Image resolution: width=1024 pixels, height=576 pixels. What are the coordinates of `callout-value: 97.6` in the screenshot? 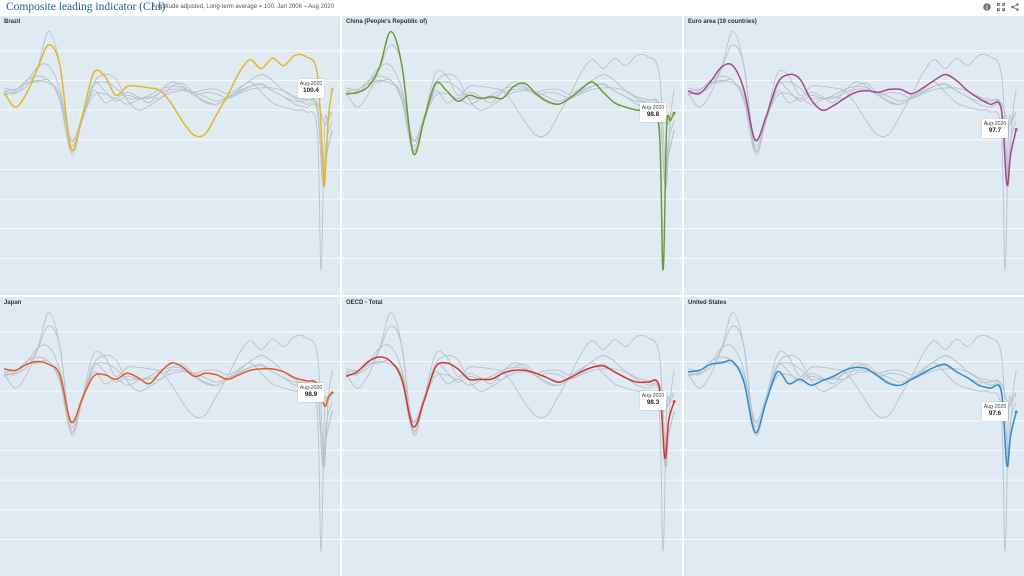 It's located at (995, 413).